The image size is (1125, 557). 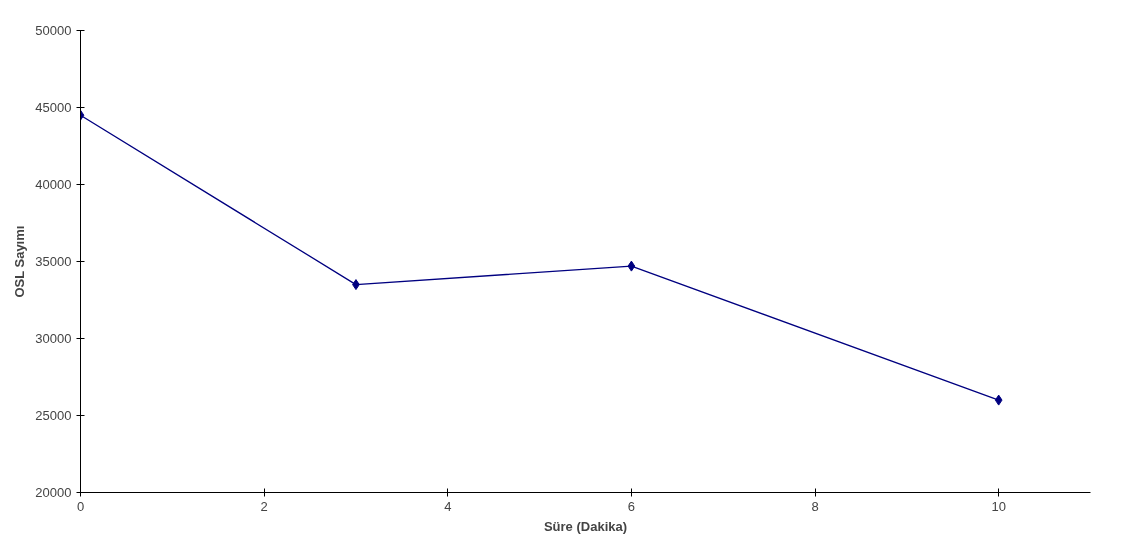 I want to click on y-tick-label: 50000, so click(x=53, y=30).